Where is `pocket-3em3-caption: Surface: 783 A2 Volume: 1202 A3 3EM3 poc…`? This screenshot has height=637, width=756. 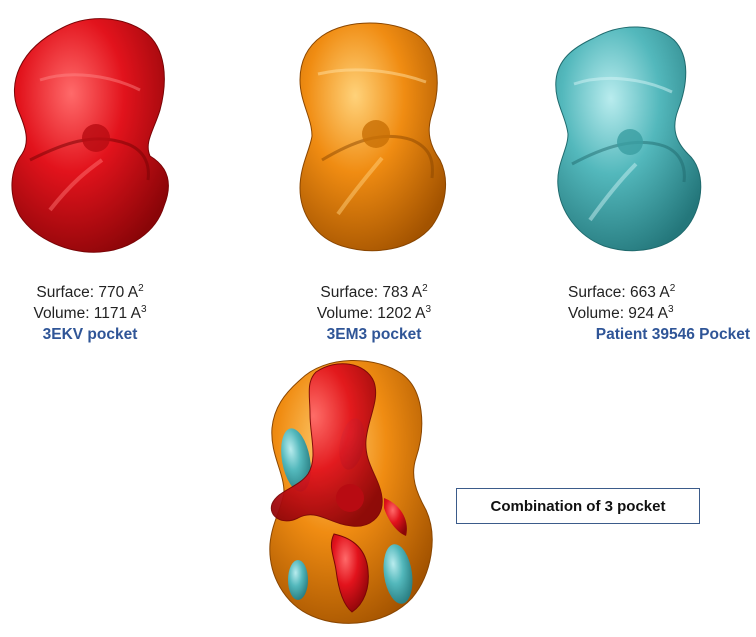 pocket-3em3-caption: Surface: 783 A2 Volume: 1202 A3 3EM3 poc… is located at coordinates (374, 313).